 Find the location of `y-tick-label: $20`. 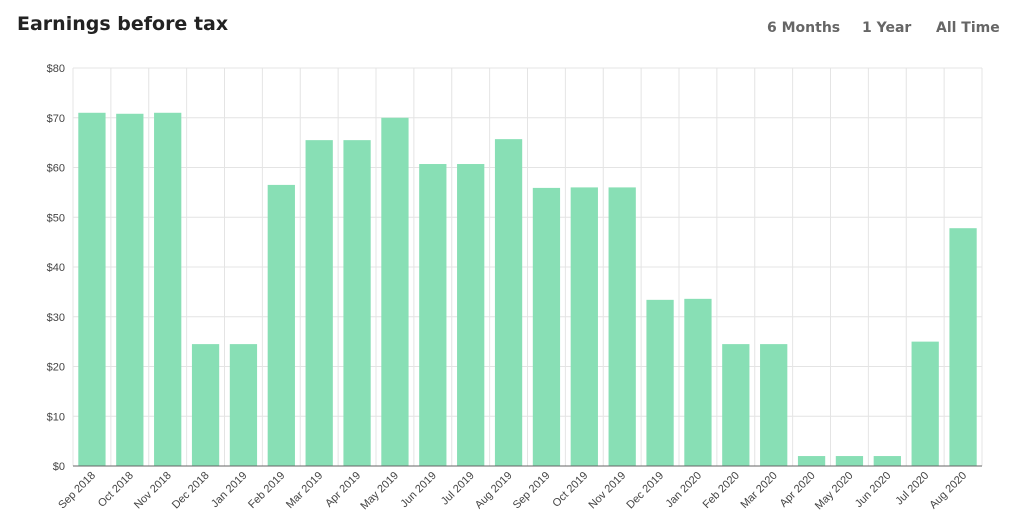

y-tick-label: $20 is located at coordinates (56, 368).